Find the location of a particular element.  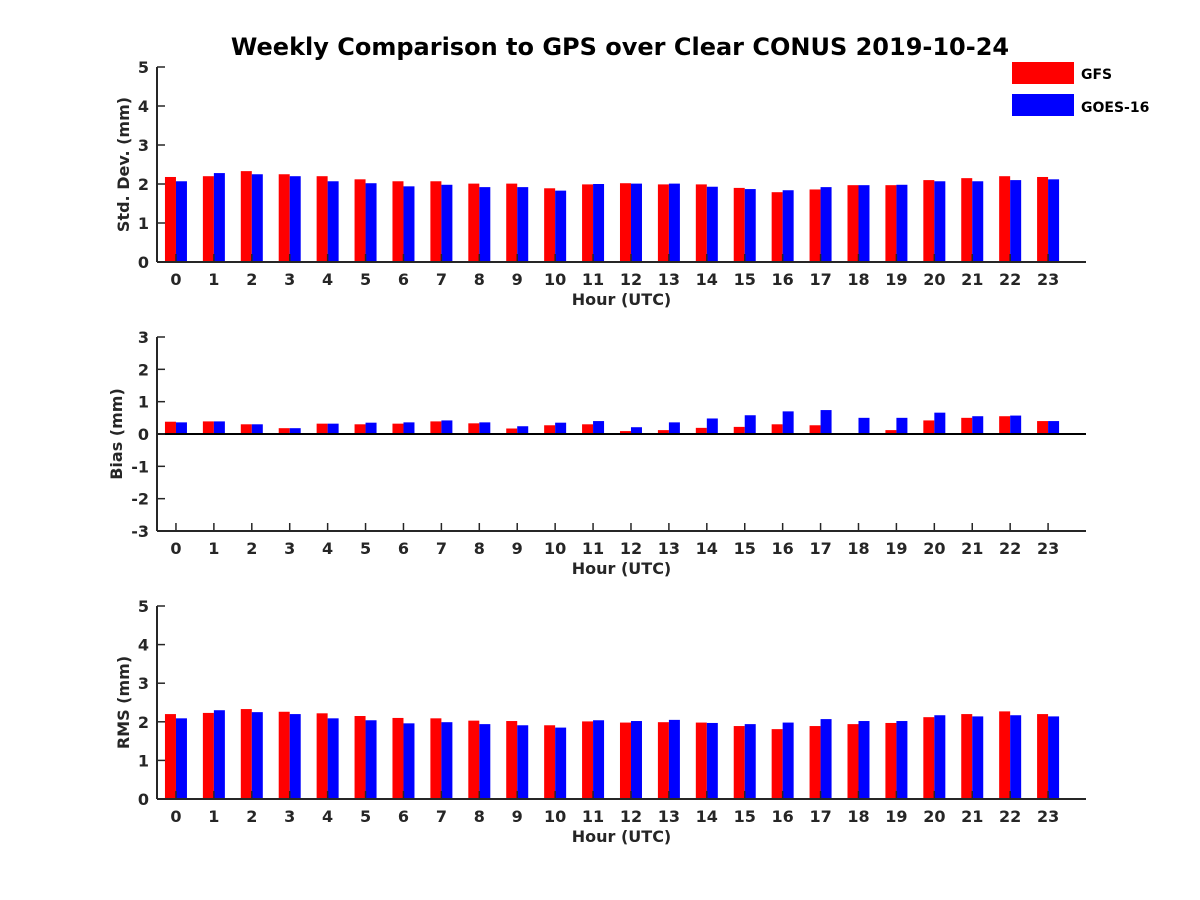

std-dev-ylabel: Std. Dev. (mm) is located at coordinates (123, 164).